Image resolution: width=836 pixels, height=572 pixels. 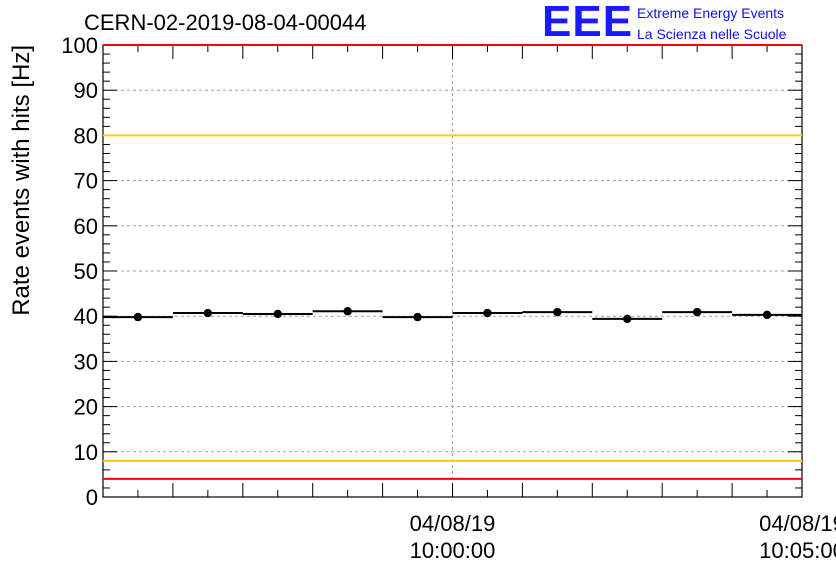 I want to click on x-tick-label-time: 10:00:00, so click(x=453, y=550).